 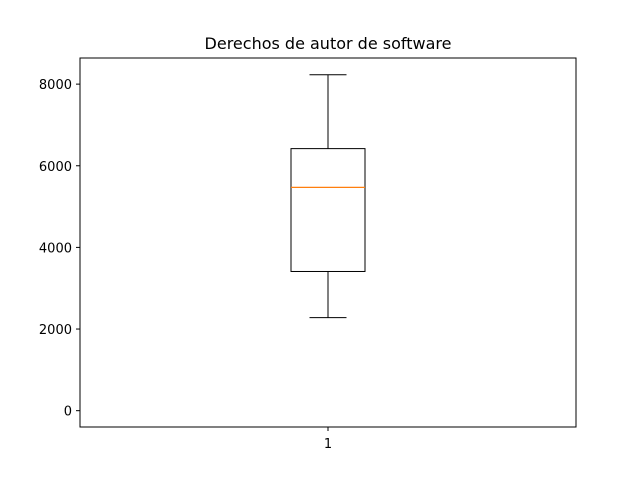 I want to click on box-series, so click(x=328, y=196).